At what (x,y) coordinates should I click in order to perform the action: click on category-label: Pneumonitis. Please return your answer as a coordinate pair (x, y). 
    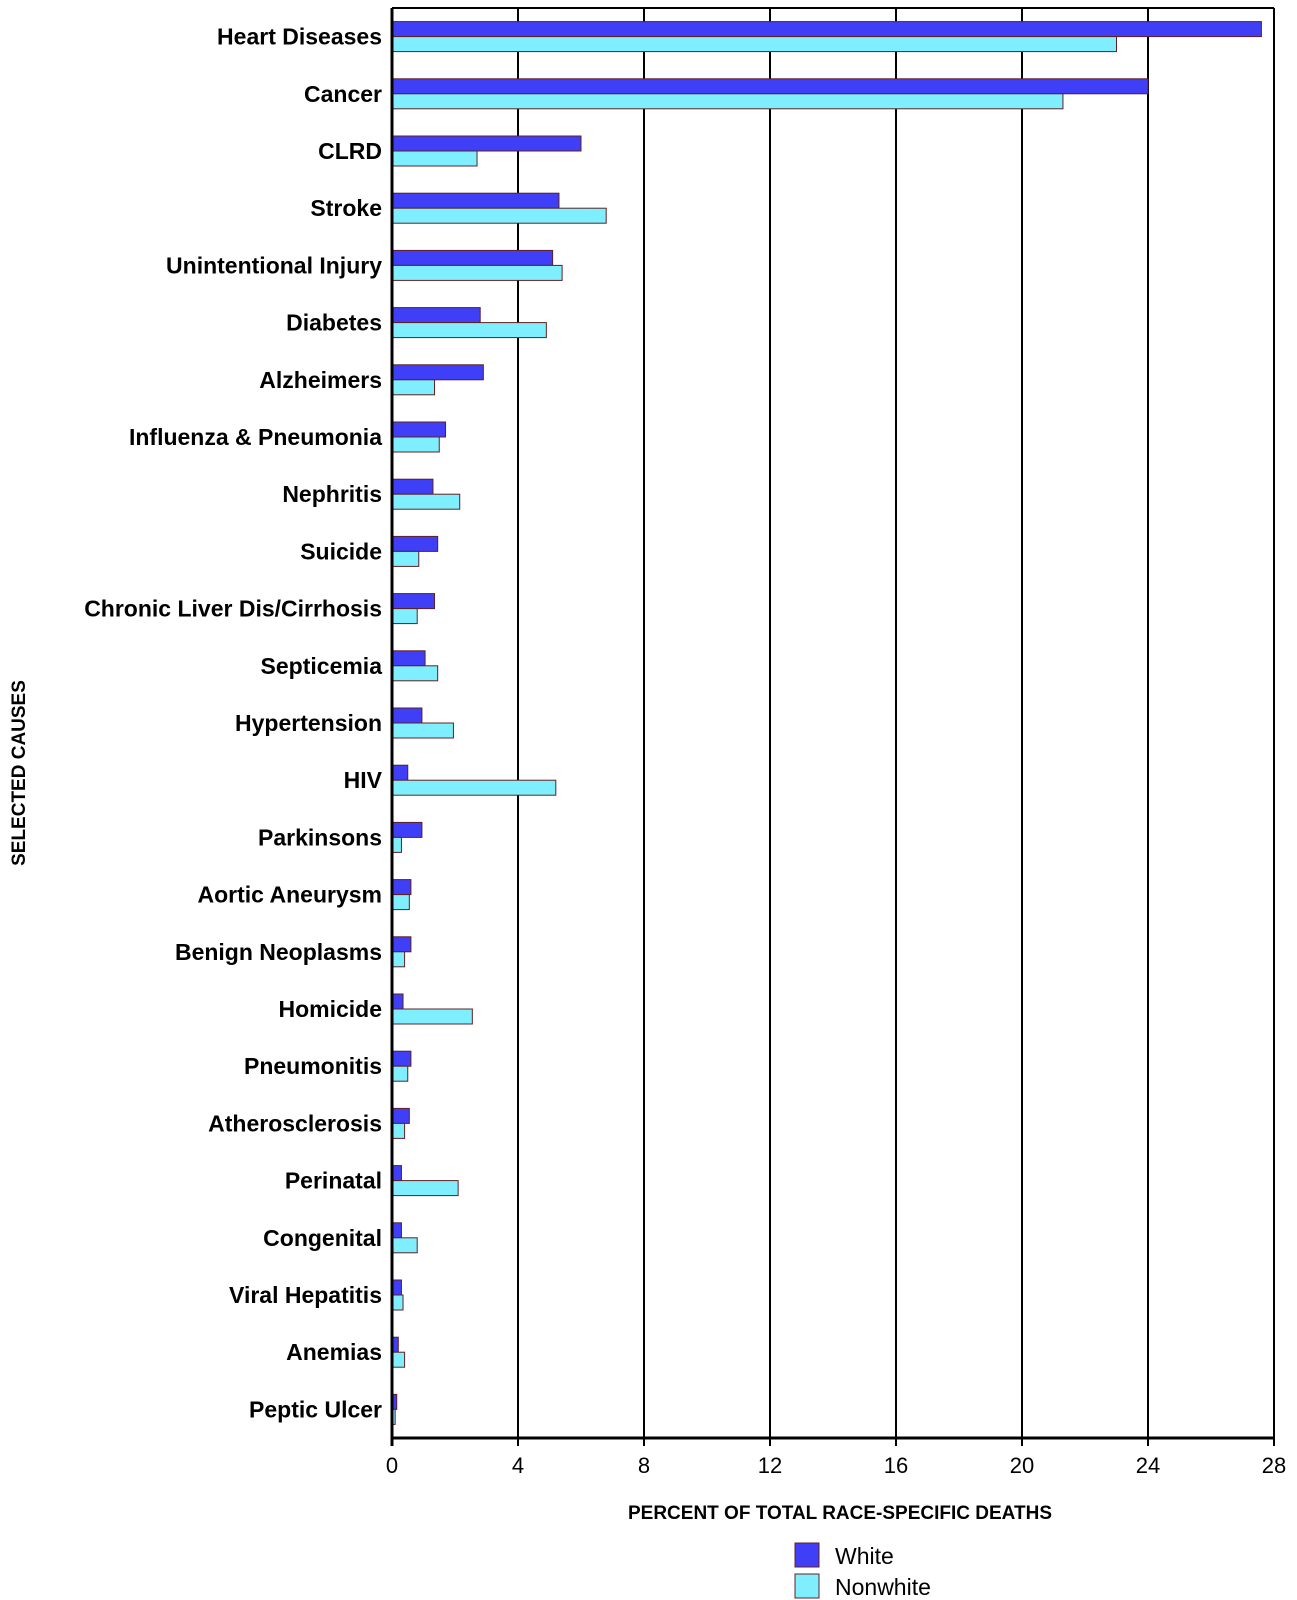
    Looking at the image, I should click on (313, 1066).